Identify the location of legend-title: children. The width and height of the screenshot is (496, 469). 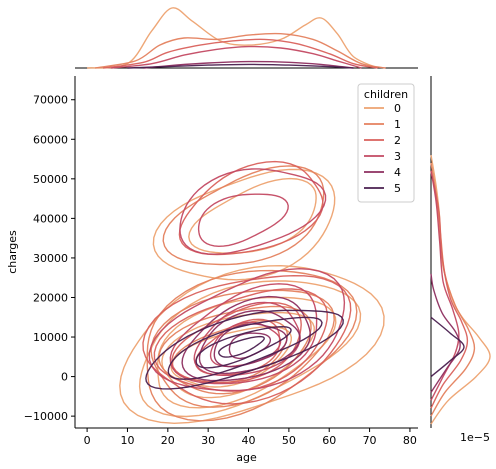
(386, 94).